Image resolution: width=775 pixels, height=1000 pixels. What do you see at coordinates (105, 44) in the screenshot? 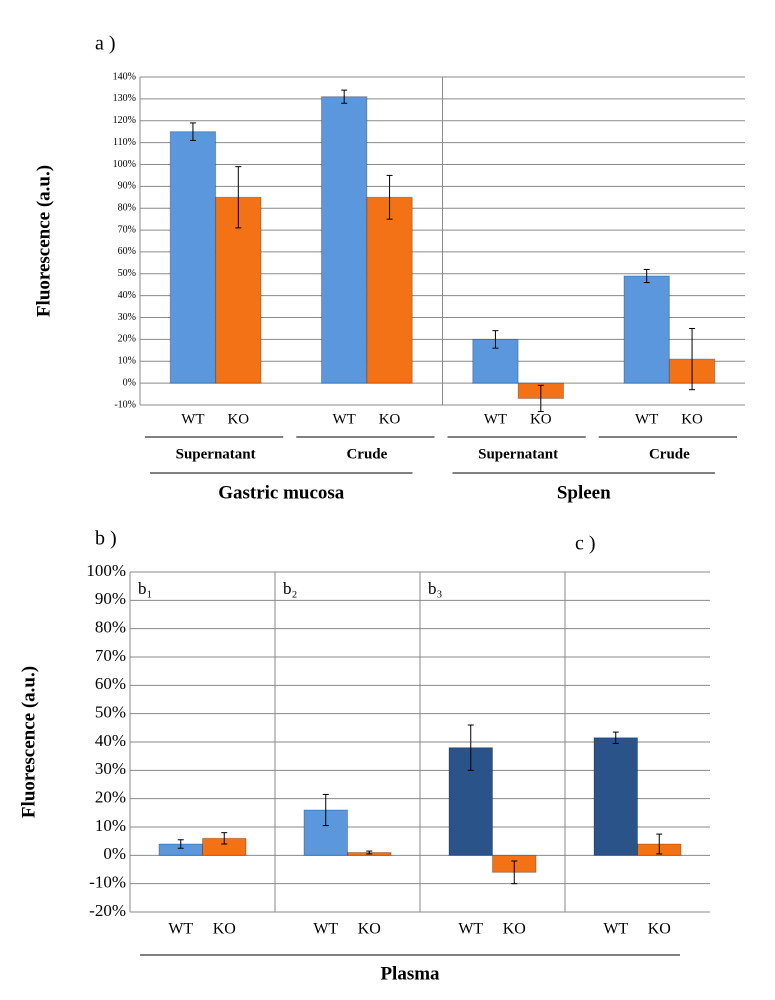
I see `panel-label: a )` at bounding box center [105, 44].